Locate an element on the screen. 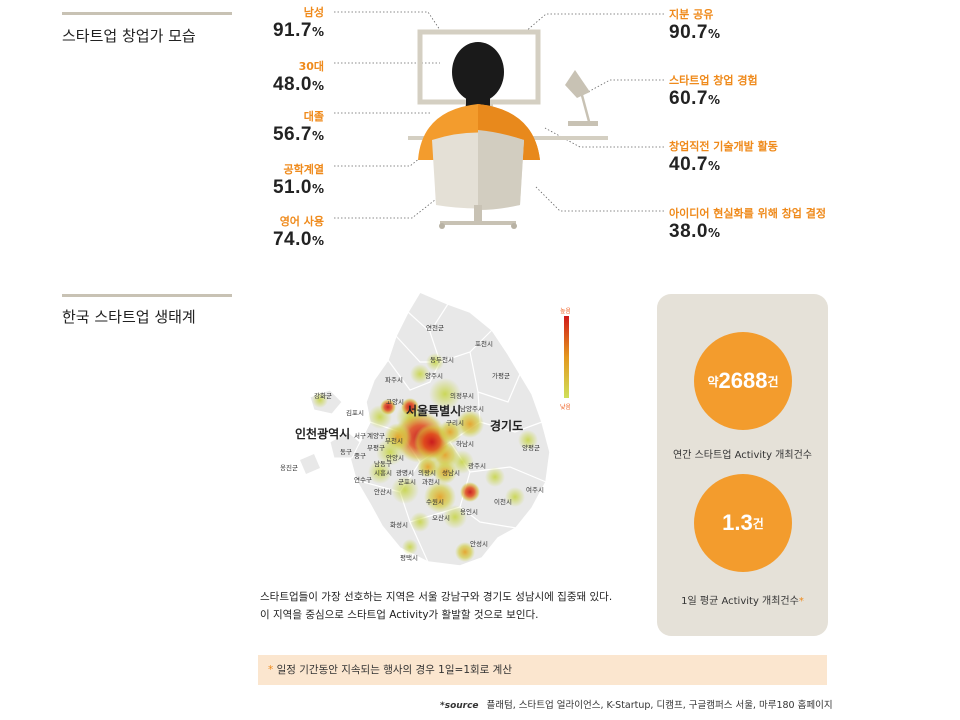  city-label: 의정부시 is located at coordinates (462, 395).